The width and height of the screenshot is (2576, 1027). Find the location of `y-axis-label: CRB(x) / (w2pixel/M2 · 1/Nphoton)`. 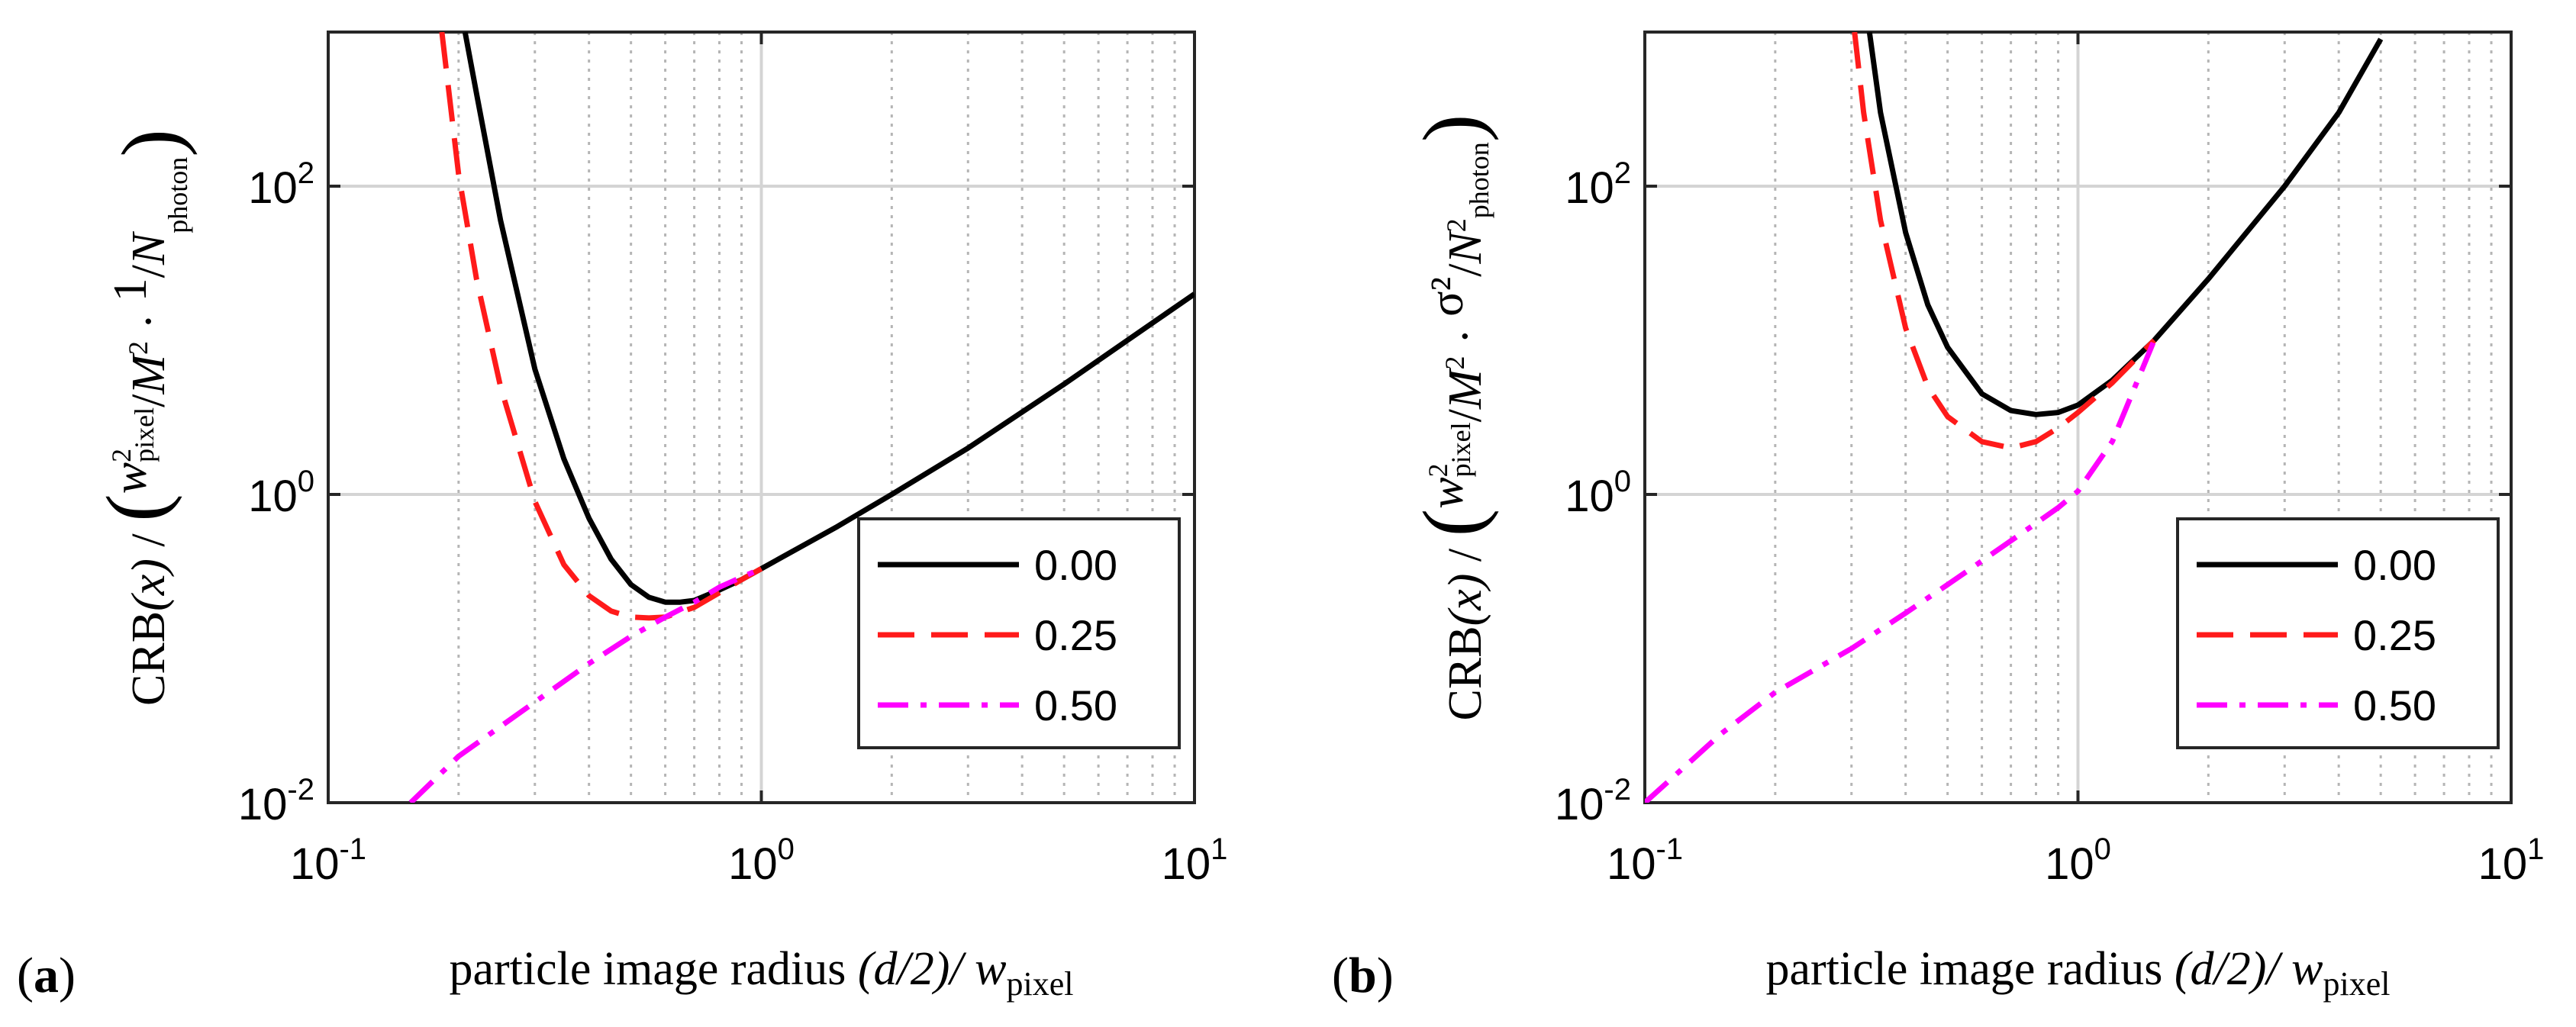

y-axis-label: CRB(x) / (w2pixel/M2 · 1/Nphoton) is located at coordinates (143, 417).